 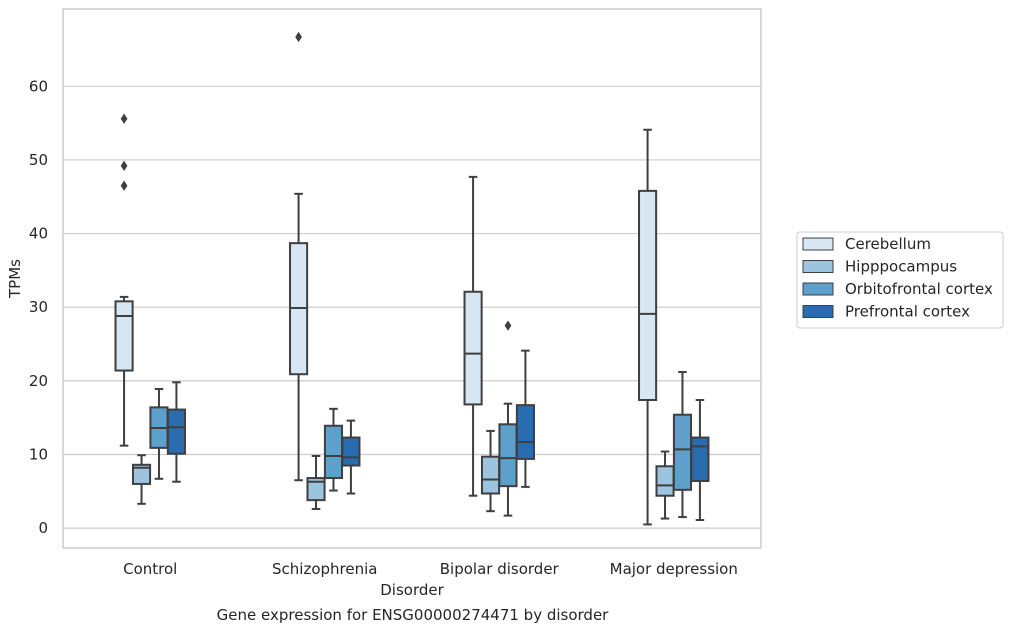 What do you see at coordinates (15, 279) in the screenshot?
I see `y-axis-label: TPMs` at bounding box center [15, 279].